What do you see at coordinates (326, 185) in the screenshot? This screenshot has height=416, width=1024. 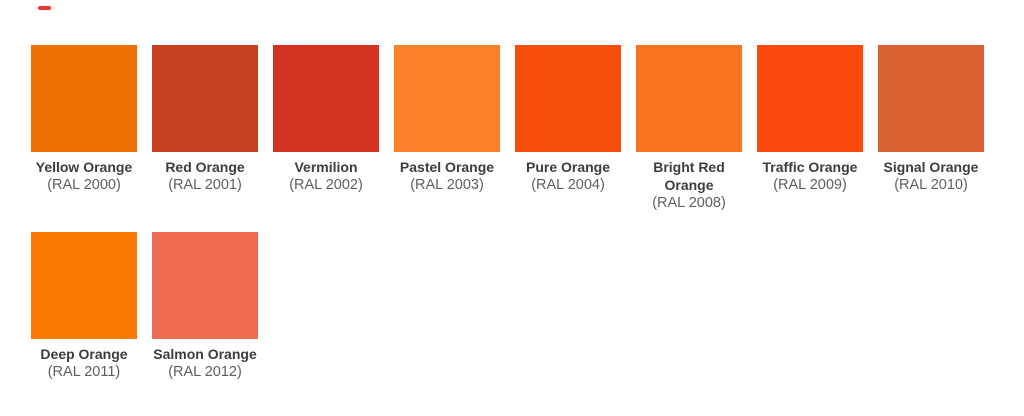 I see `color-code: (RAL 2002)` at bounding box center [326, 185].